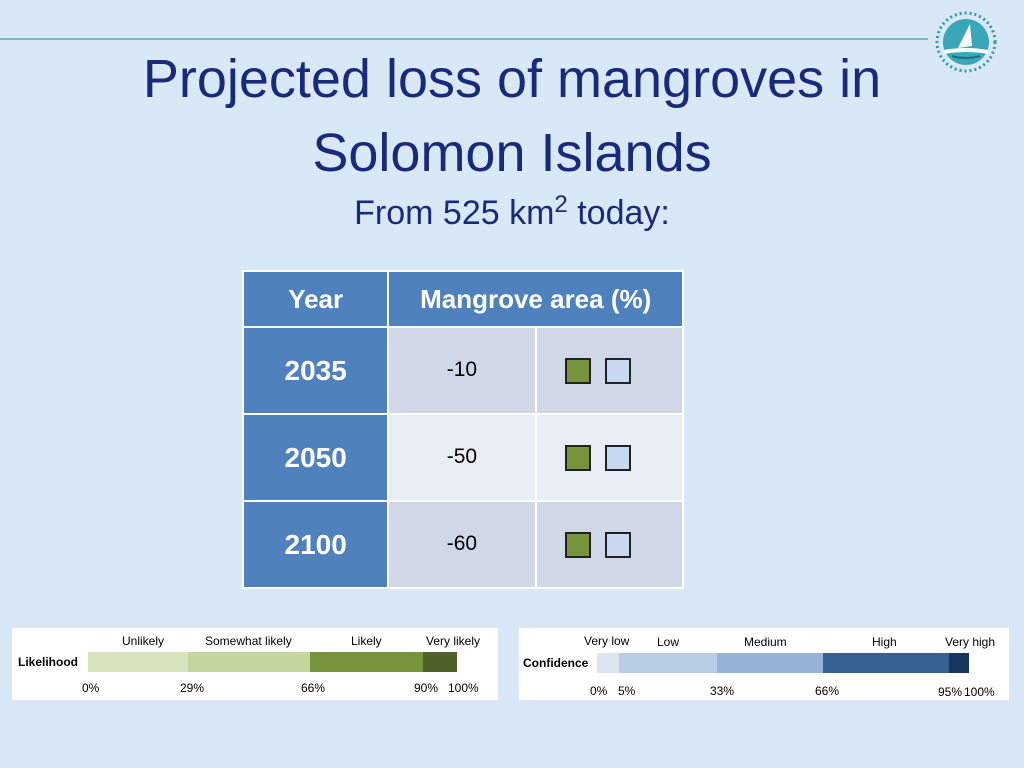 The image size is (1024, 768). I want to click on confidence-segment-high, so click(886, 663).